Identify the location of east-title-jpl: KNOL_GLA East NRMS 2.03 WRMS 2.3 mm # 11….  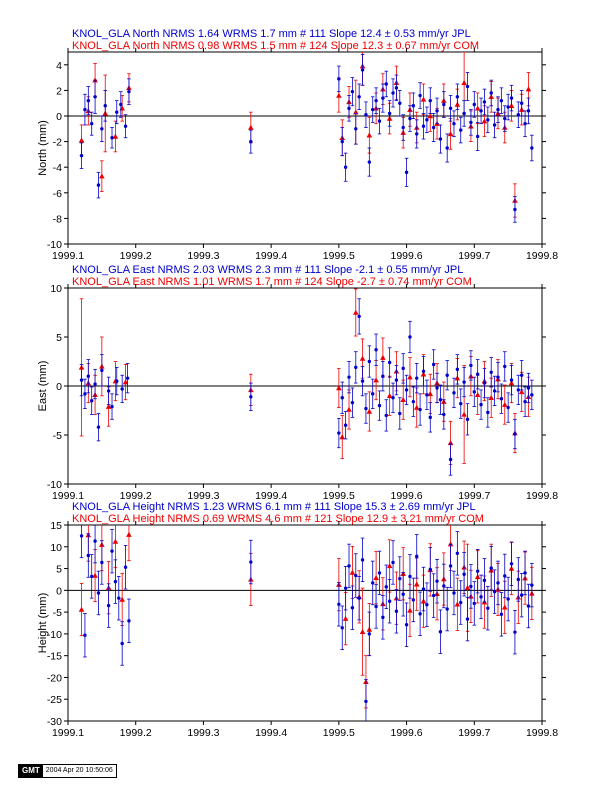
(268, 270).